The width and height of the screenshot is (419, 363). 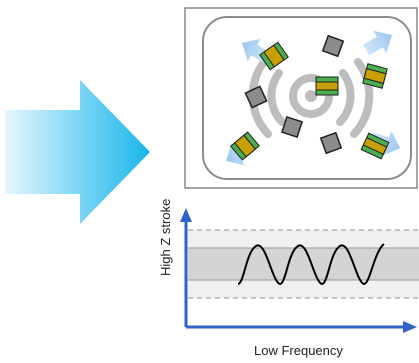 I want to click on gray-parts, so click(x=294, y=94).